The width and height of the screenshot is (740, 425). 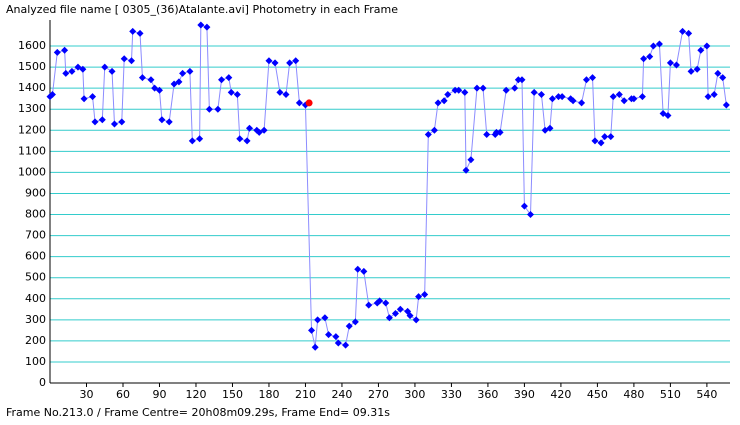 I want to click on y-tick-label: 800, so click(x=35, y=214).